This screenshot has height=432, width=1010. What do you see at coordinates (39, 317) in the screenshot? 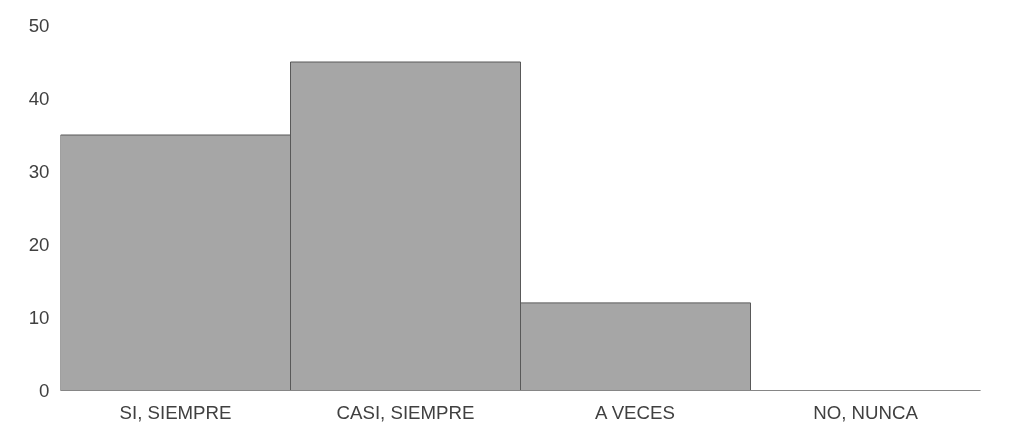
I see `y-tick-label: 10` at bounding box center [39, 317].